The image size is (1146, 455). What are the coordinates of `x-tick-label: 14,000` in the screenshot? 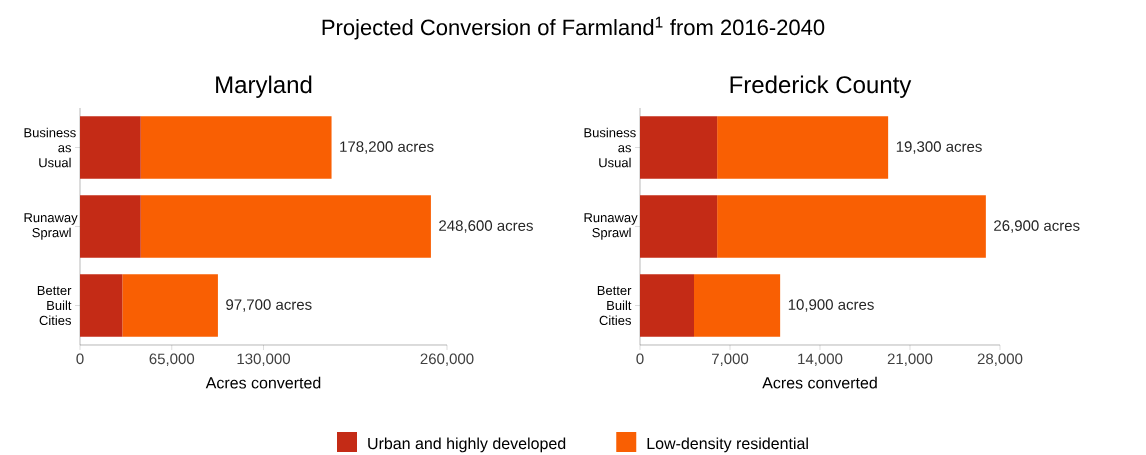 It's located at (820, 359).